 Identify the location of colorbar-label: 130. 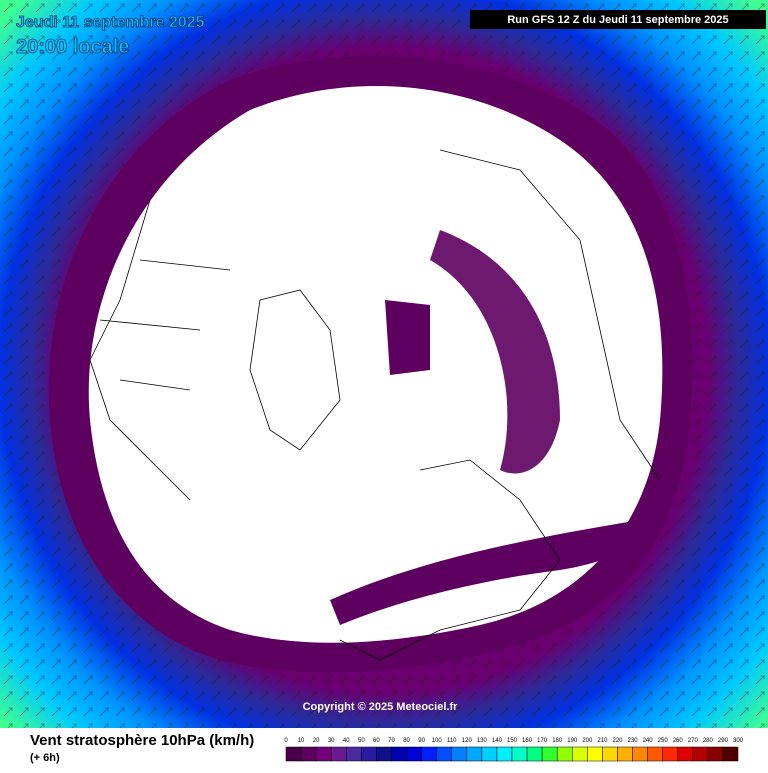
(482, 741).